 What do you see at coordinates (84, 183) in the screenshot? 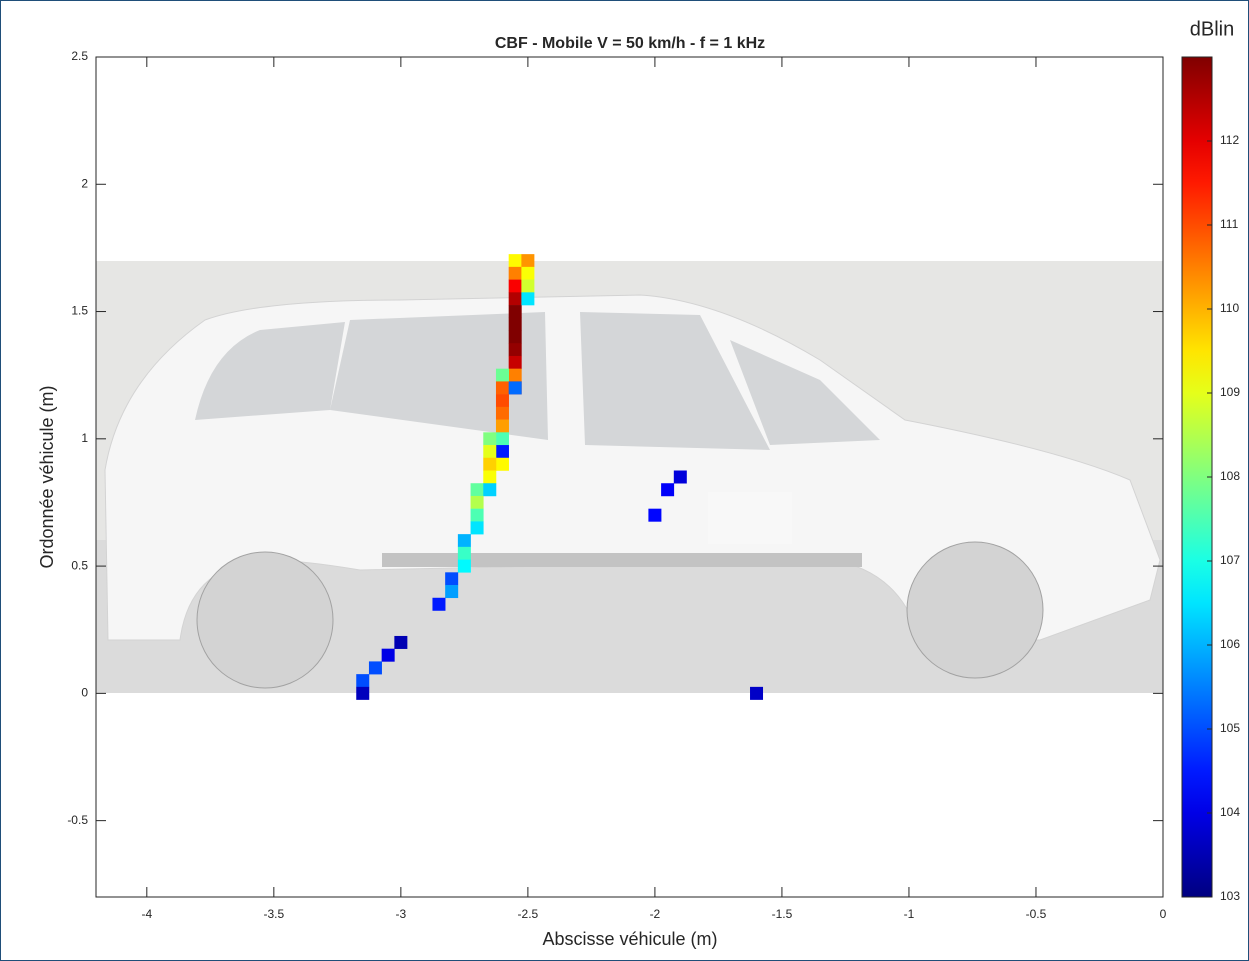
I see `y-tick-label: 2` at bounding box center [84, 183].